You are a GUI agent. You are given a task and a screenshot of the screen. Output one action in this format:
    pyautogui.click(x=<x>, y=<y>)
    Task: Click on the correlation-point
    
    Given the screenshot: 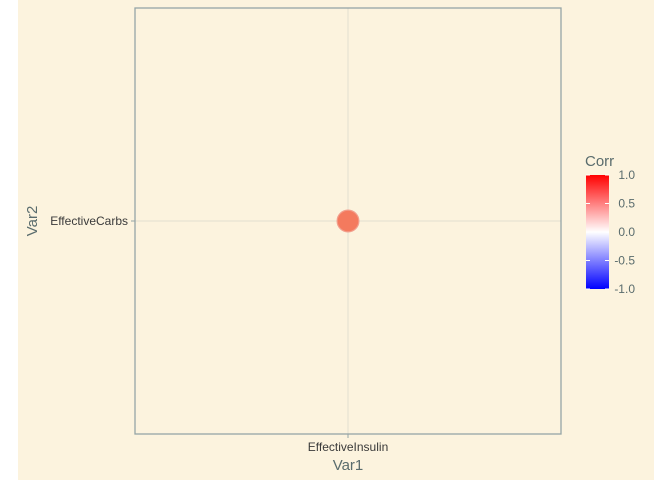 What is the action you would take?
    pyautogui.click(x=348, y=221)
    